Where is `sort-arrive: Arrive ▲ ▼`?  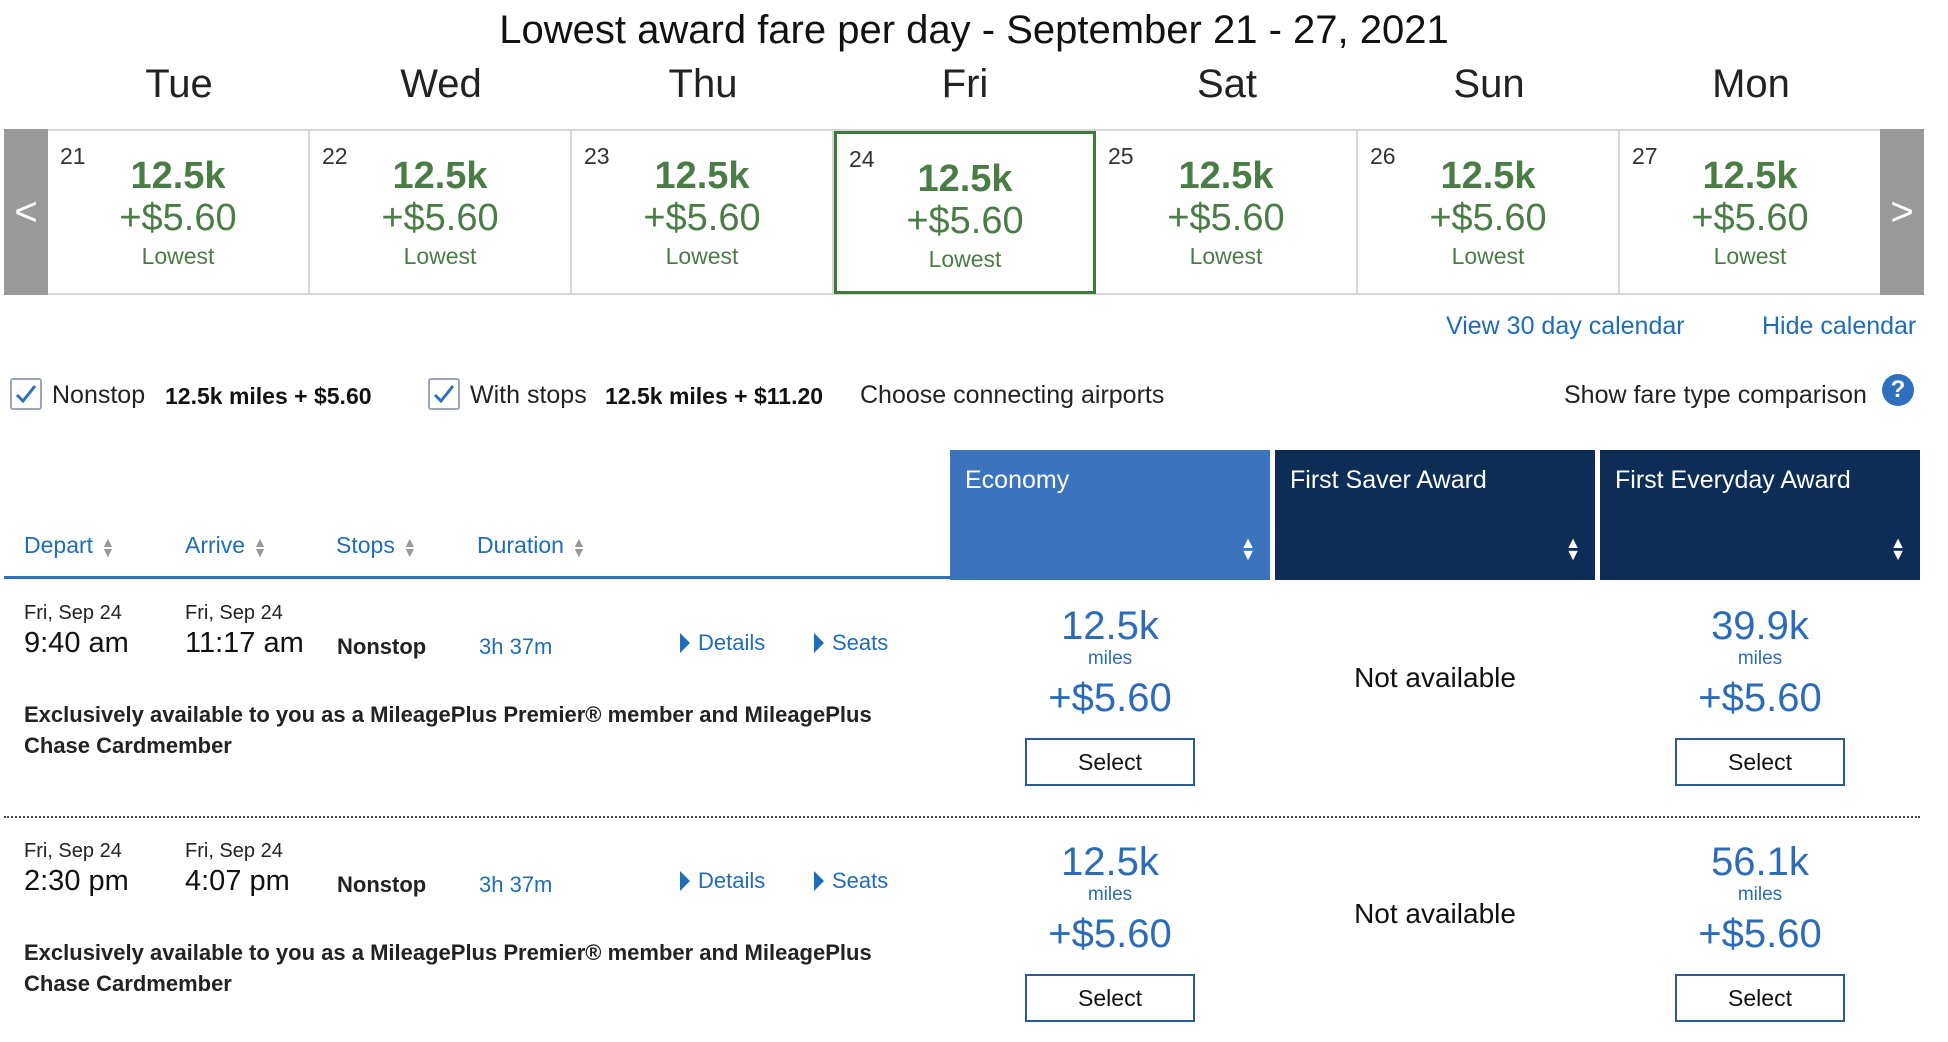
sort-arrive: Arrive ▲ ▼ is located at coordinates (226, 545).